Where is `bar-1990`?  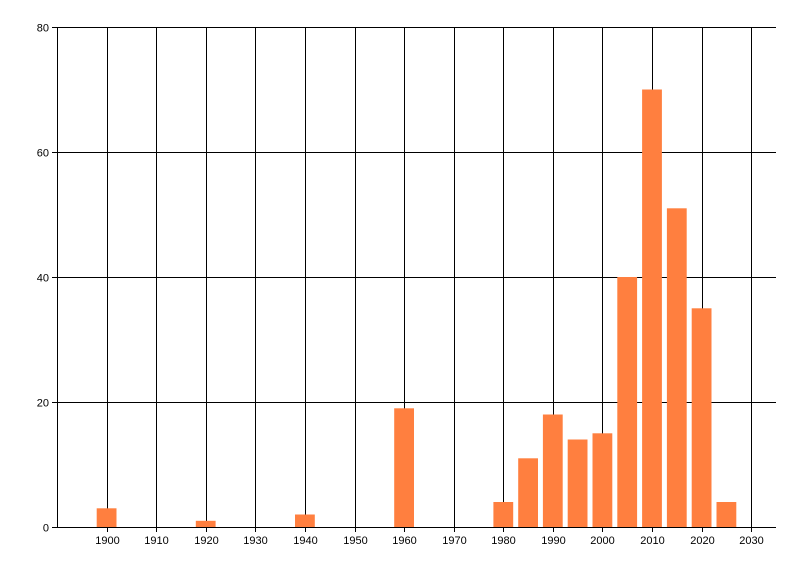 bar-1990 is located at coordinates (552, 470).